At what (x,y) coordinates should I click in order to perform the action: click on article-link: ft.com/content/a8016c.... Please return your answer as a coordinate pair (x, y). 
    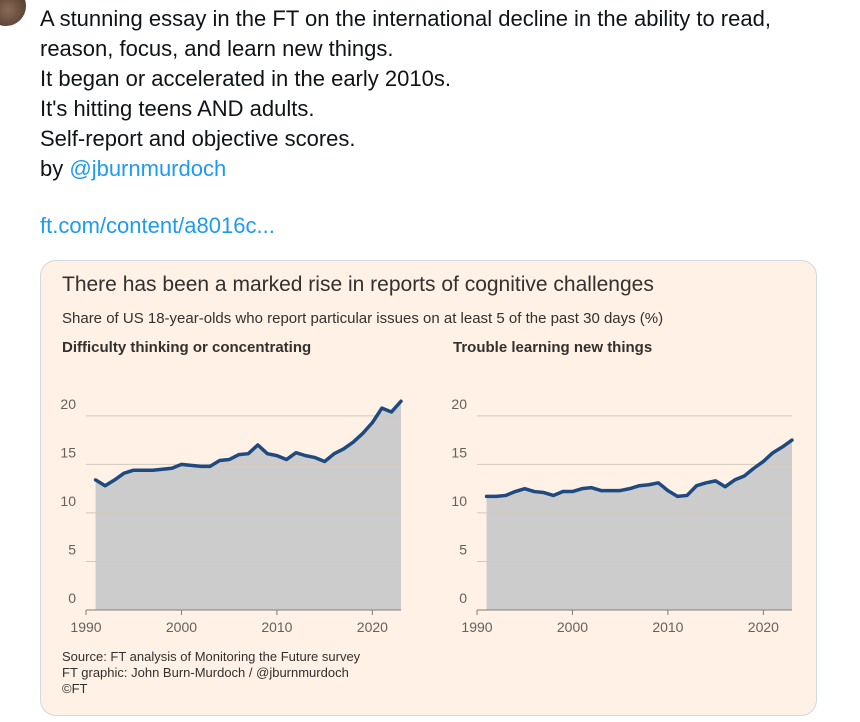
    Looking at the image, I should click on (157, 225).